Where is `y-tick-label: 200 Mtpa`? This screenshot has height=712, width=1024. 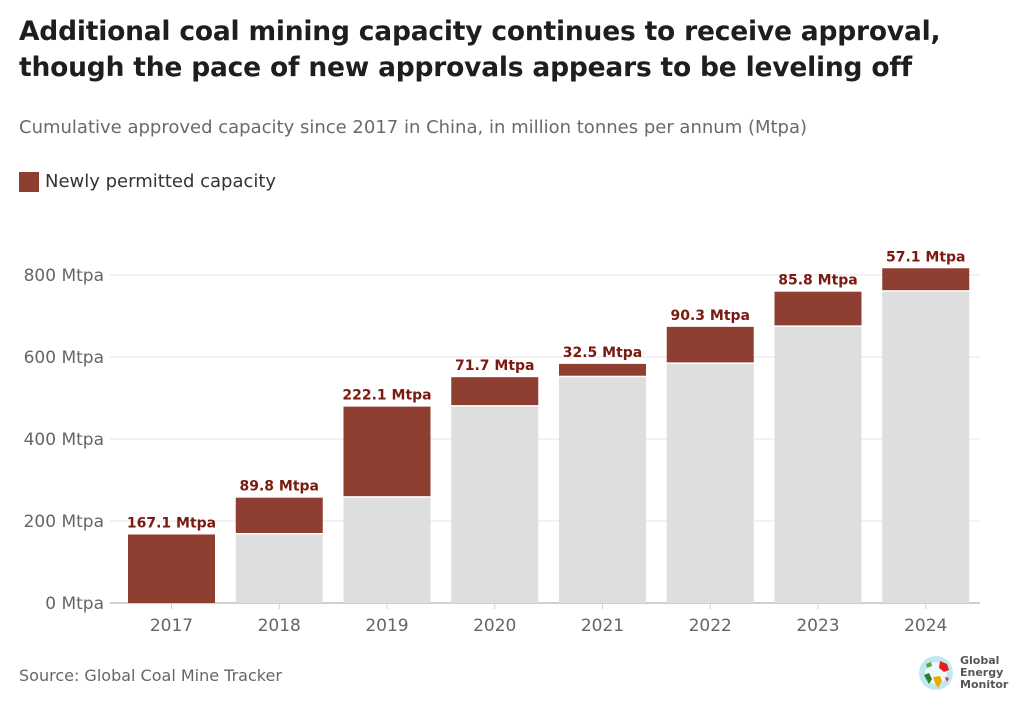 y-tick-label: 200 Mtpa is located at coordinates (64, 522).